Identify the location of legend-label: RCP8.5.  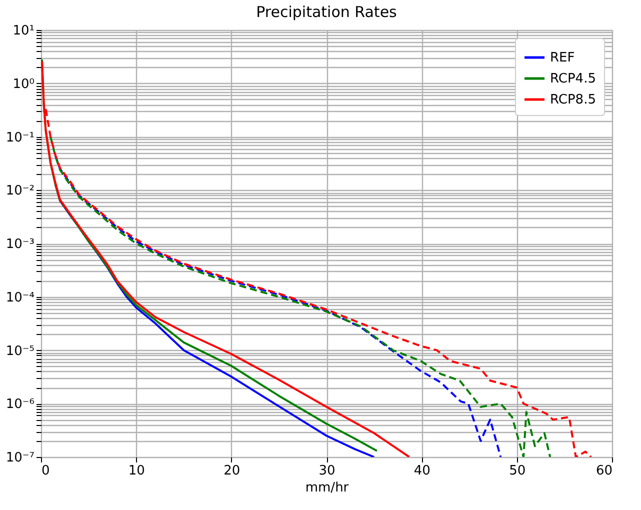
(573, 100).